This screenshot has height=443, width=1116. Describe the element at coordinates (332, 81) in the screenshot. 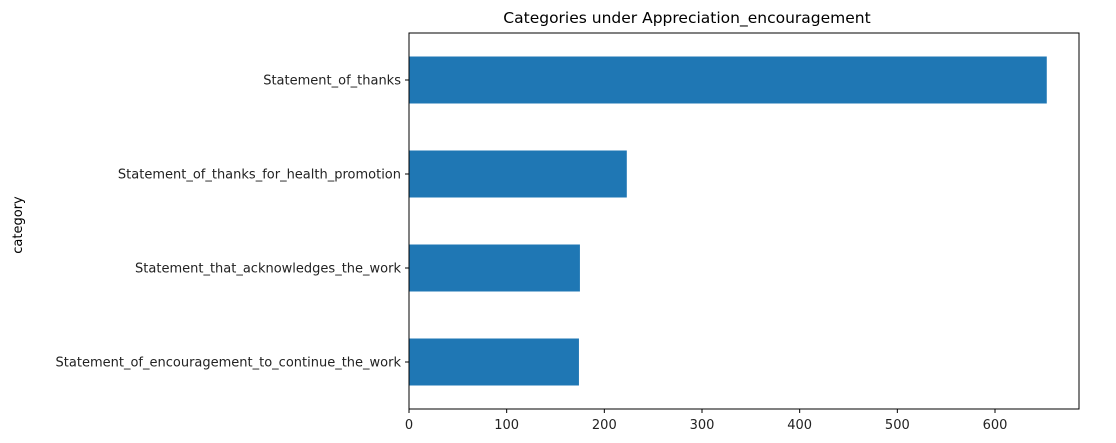

I see `y-tick-label: Statement_of_thanks` at that location.